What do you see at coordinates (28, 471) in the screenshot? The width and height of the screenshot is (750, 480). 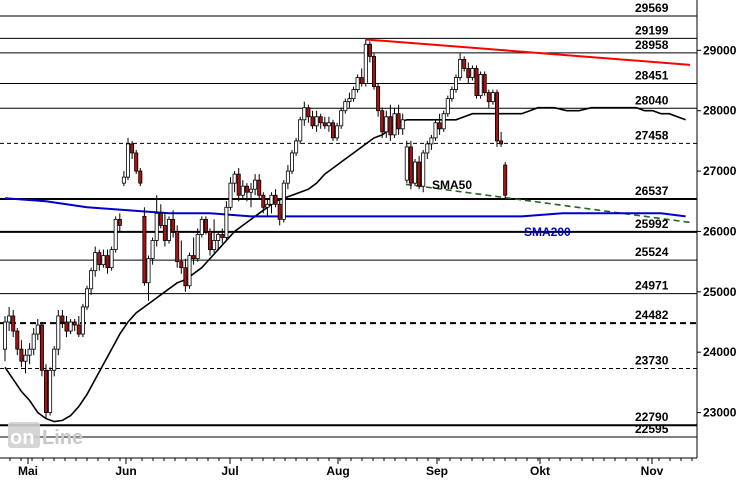 I see `x-tick-label: Mai` at bounding box center [28, 471].